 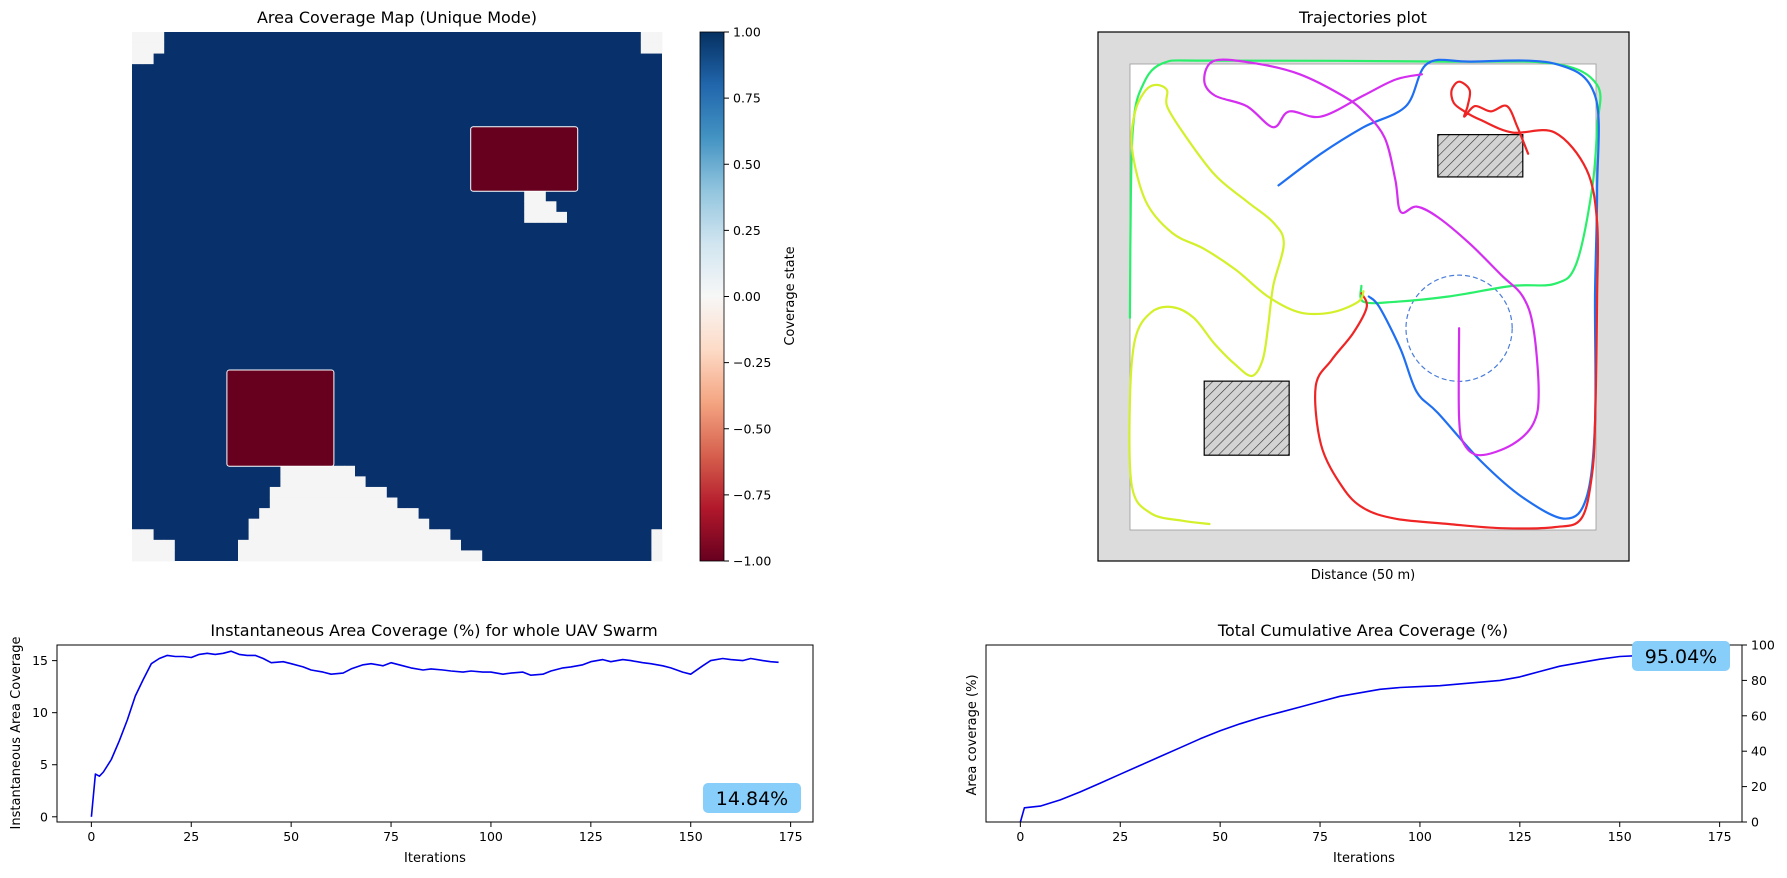 I want to click on x-tick-label: 125, so click(x=591, y=836).